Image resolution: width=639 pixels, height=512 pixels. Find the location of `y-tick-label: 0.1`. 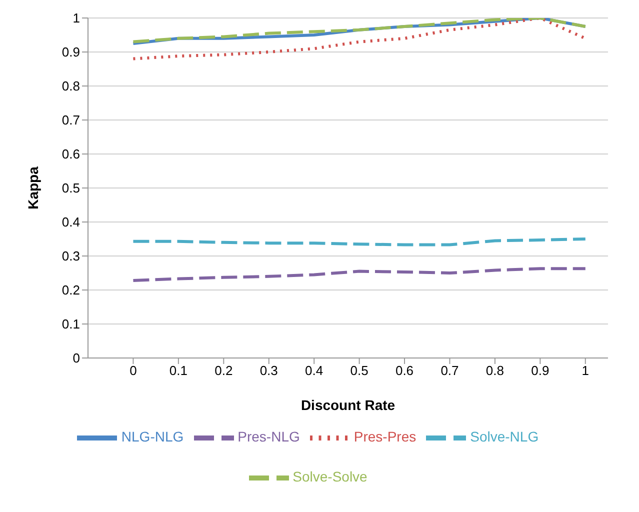

y-tick-label: 0.1 is located at coordinates (71, 324).